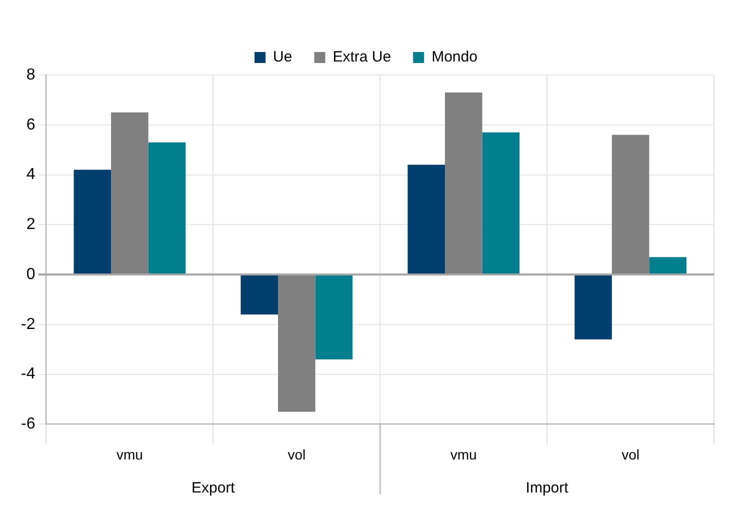  Describe the element at coordinates (31, 125) in the screenshot. I see `y-tick-label: 6` at that location.